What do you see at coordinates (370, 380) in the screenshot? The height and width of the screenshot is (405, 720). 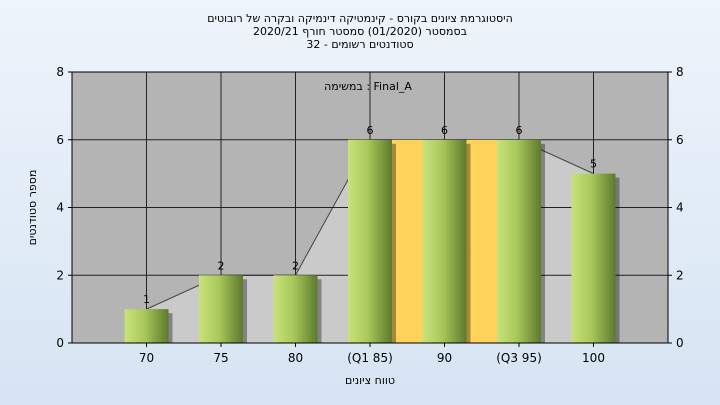 I see `x-axis-title: טווח ציונים` at bounding box center [370, 380].